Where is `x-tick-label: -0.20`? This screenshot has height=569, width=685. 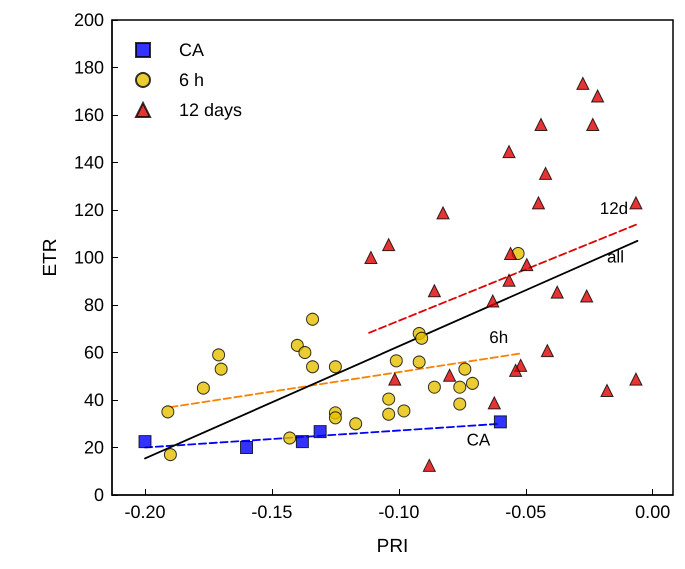 x-tick-label: -0.20 is located at coordinates (145, 512).